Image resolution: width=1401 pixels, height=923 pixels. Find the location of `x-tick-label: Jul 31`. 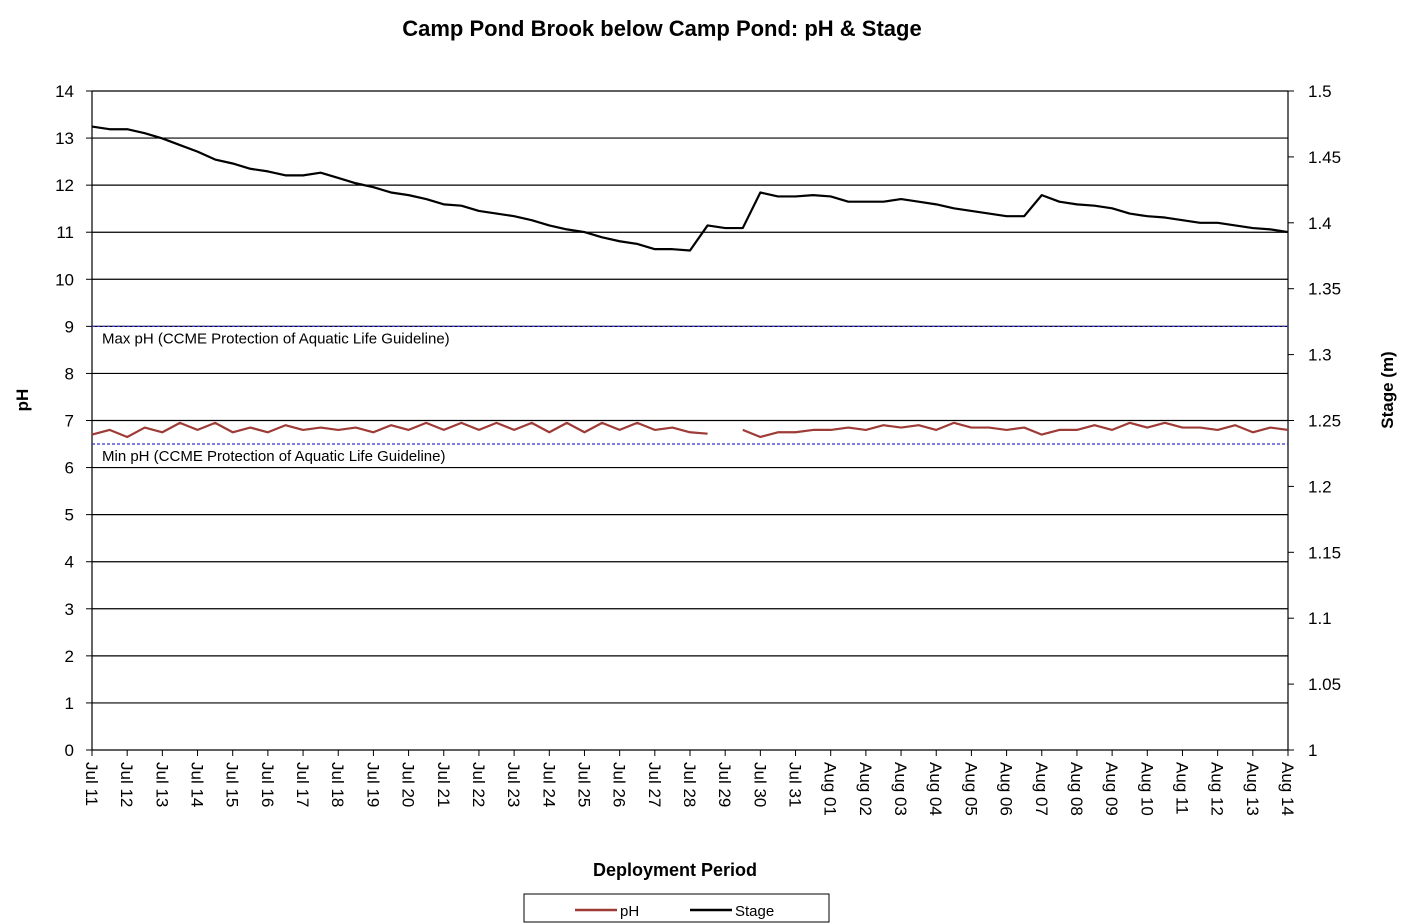

x-tick-label: Jul 31 is located at coordinates (795, 784).